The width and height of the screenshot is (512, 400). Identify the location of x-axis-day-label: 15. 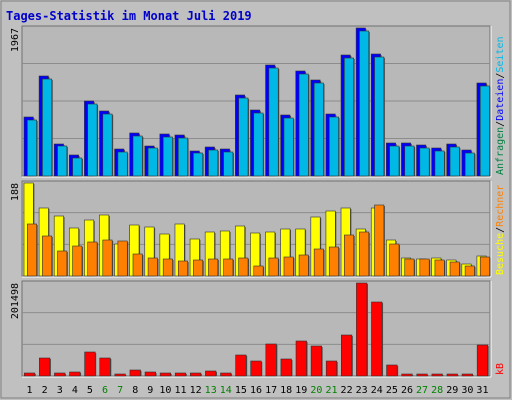
(241, 390).